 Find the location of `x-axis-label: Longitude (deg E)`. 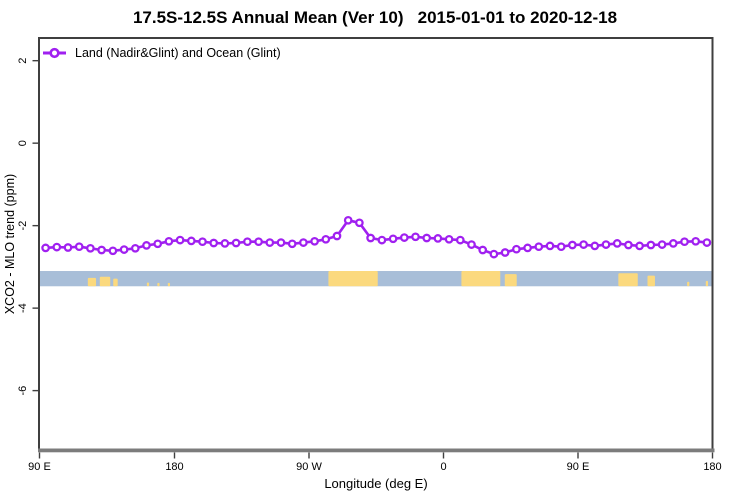

x-axis-label: Longitude (deg E) is located at coordinates (376, 483).